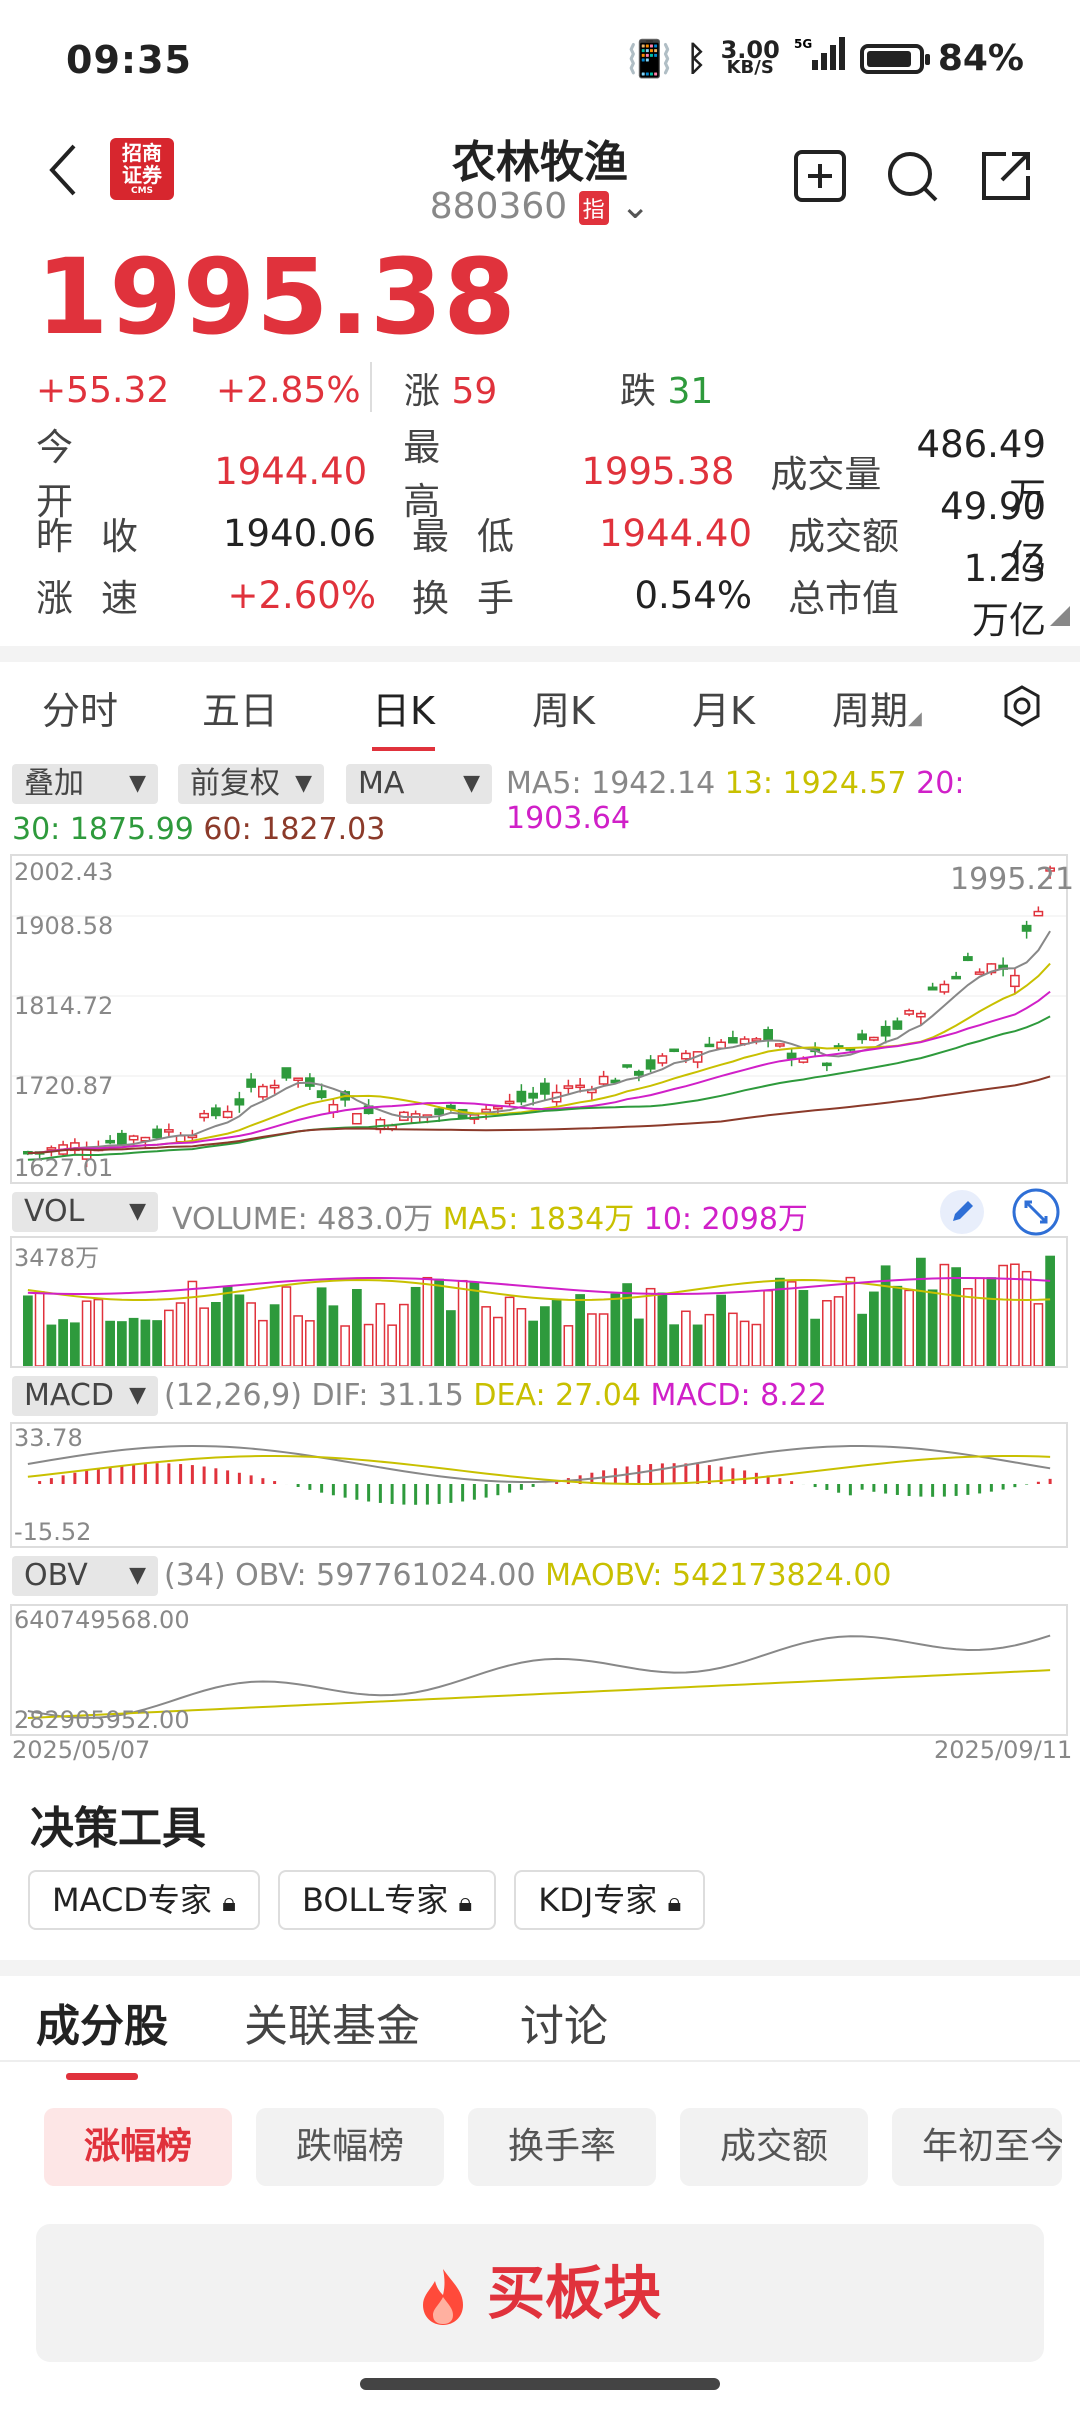 The width and height of the screenshot is (1080, 2412). Describe the element at coordinates (825, 58) in the screenshot. I see `status-icons: 📳 ᛒ 3.00 KB/S 5G 84%` at that location.